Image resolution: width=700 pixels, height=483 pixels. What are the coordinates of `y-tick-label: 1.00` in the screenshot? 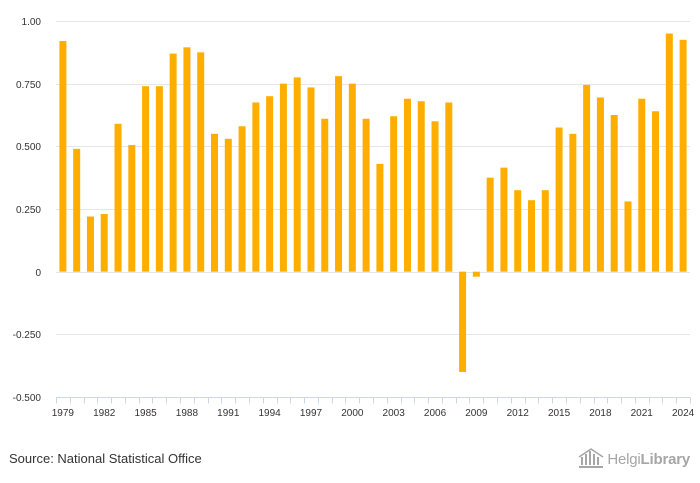 It's located at (32, 22).